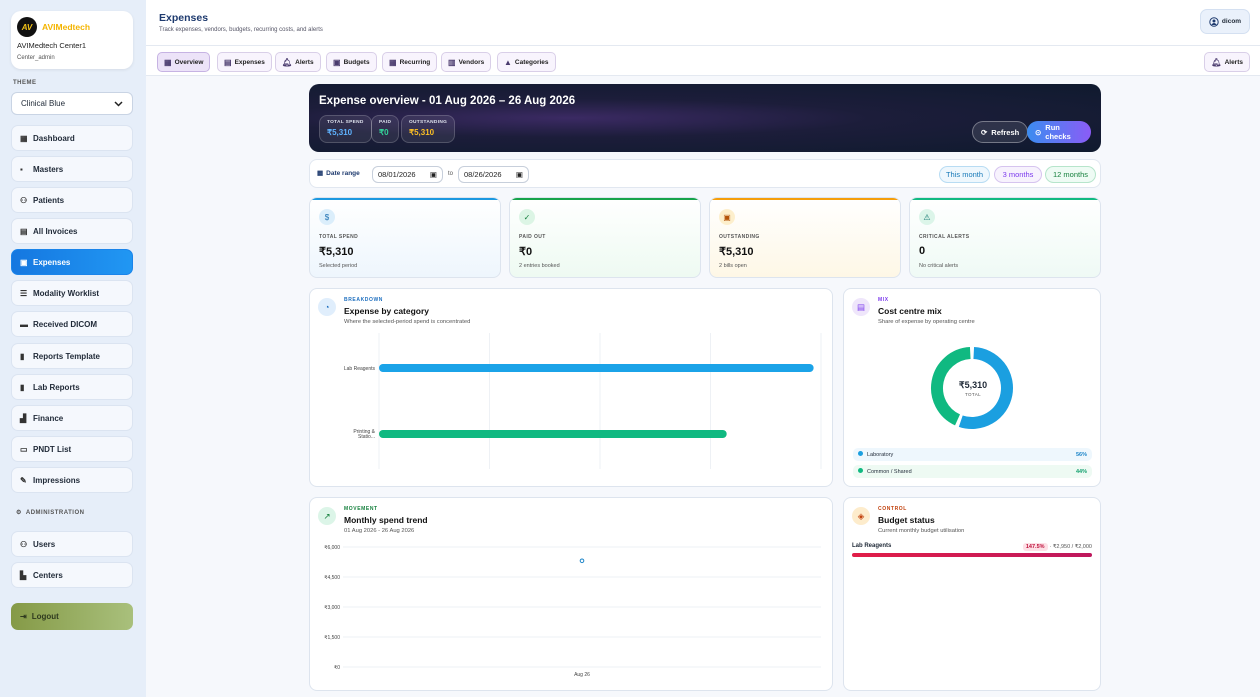  What do you see at coordinates (493, 174) in the screenshot?
I see `date-to-input: 08/26/2026 ▣` at bounding box center [493, 174].